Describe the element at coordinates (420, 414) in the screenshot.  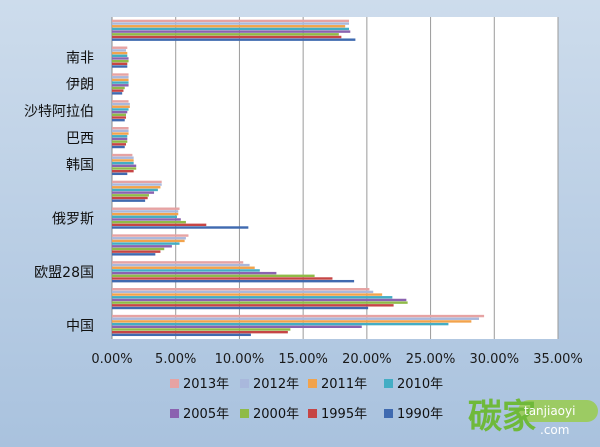
I see `legend-label: 1990年` at that location.